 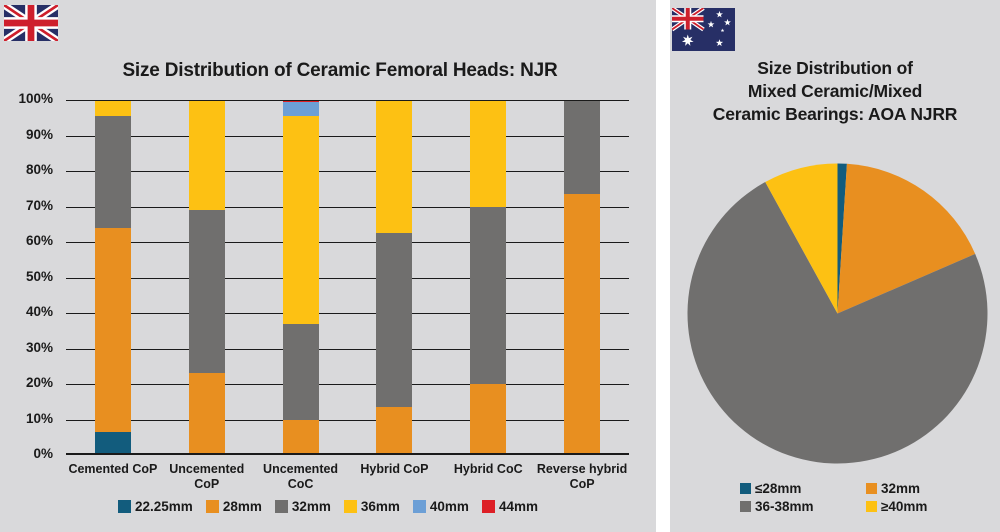 I want to click on legend-item-40mm: 40mm, so click(x=440, y=506).